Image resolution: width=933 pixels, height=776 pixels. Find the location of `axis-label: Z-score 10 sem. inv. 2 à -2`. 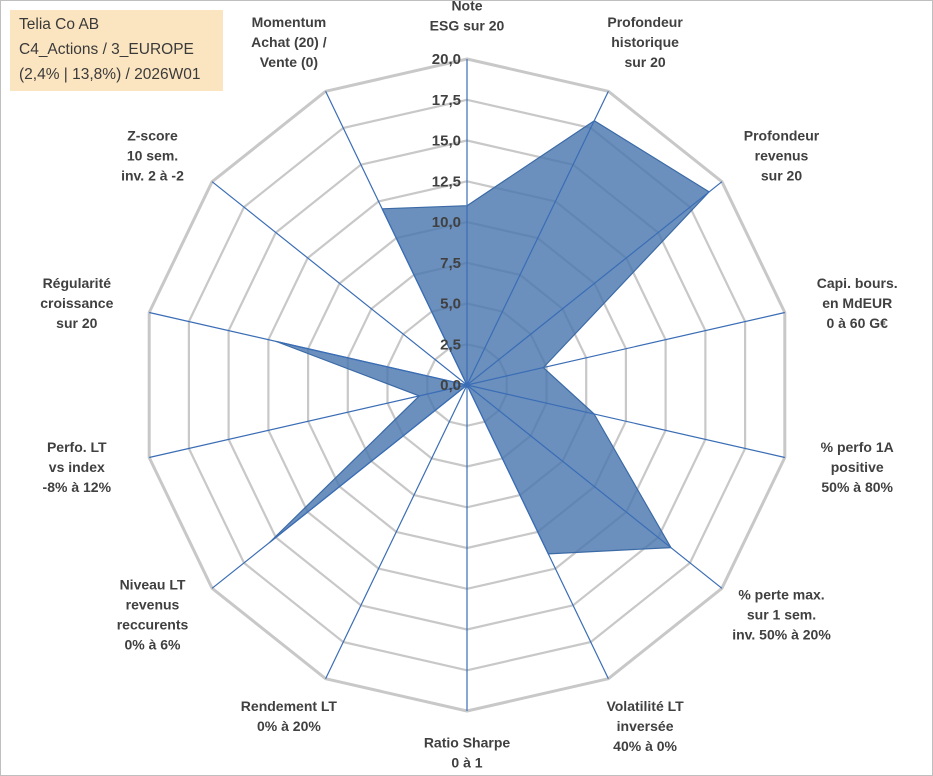

axis-label: Z-score 10 sem. inv. 2 à -2 is located at coordinates (152, 155).